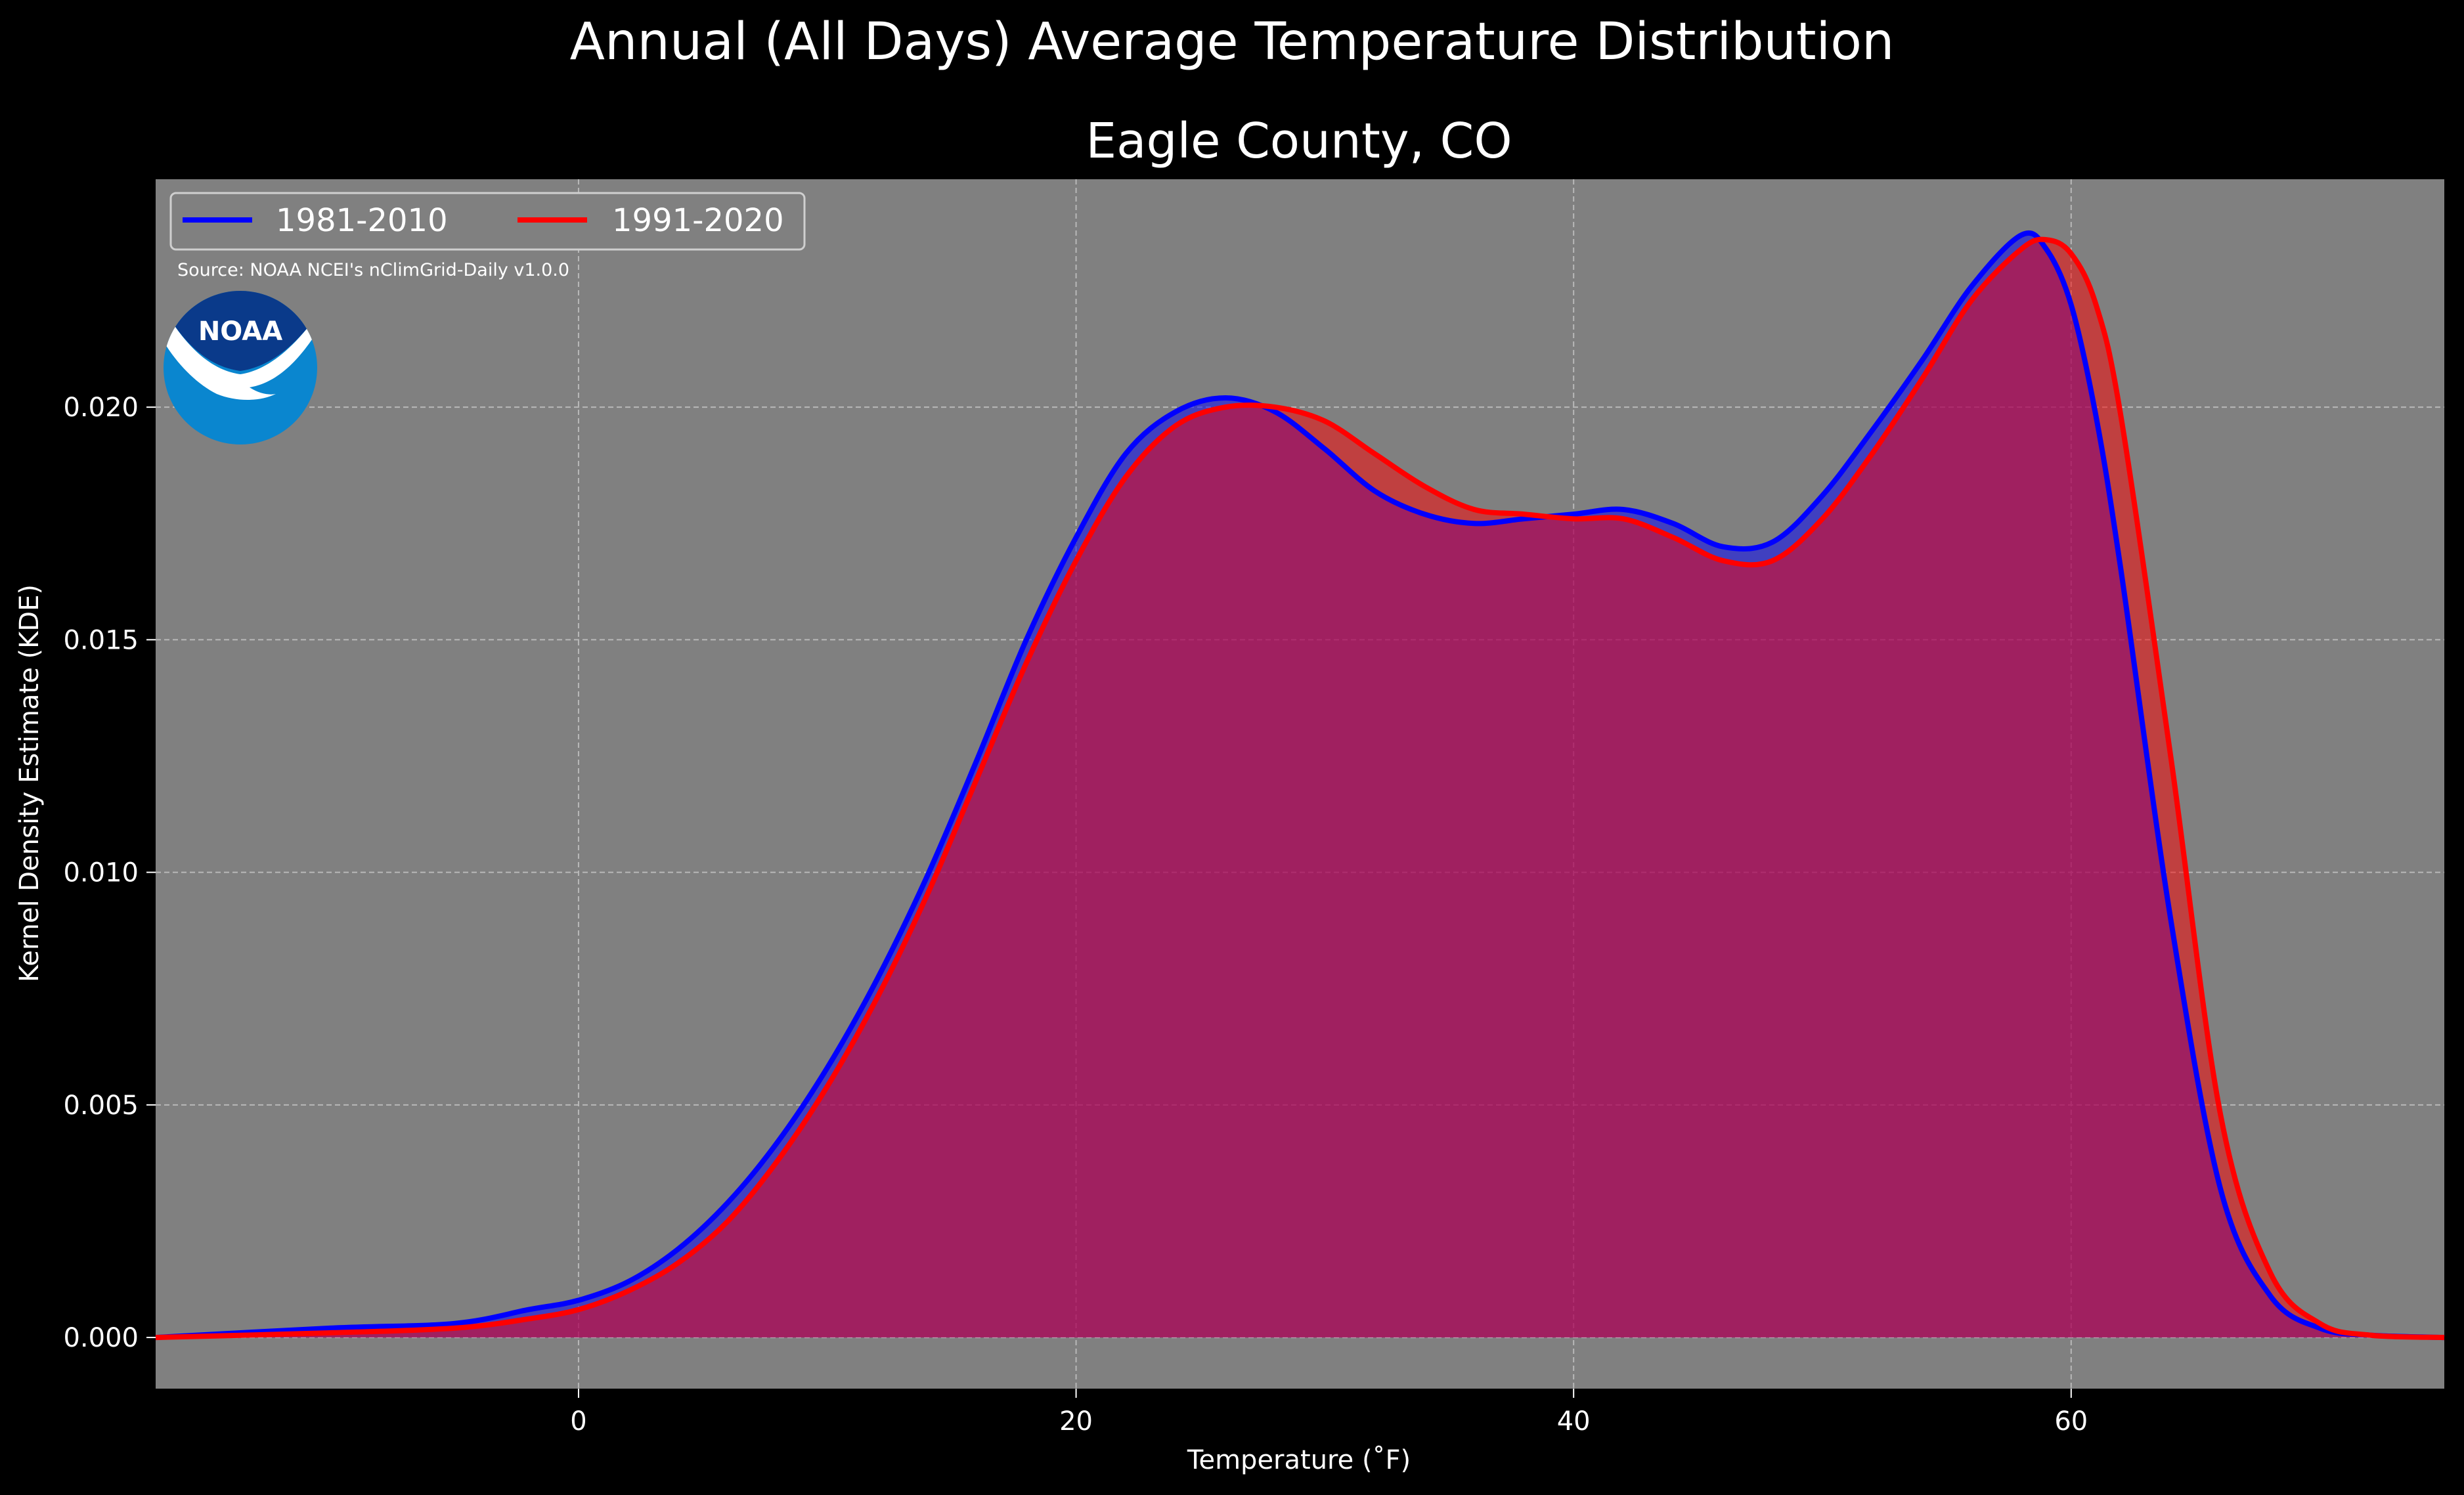  What do you see at coordinates (1299, 1460) in the screenshot?
I see `x-axis-label: Temperature (˚F)` at bounding box center [1299, 1460].